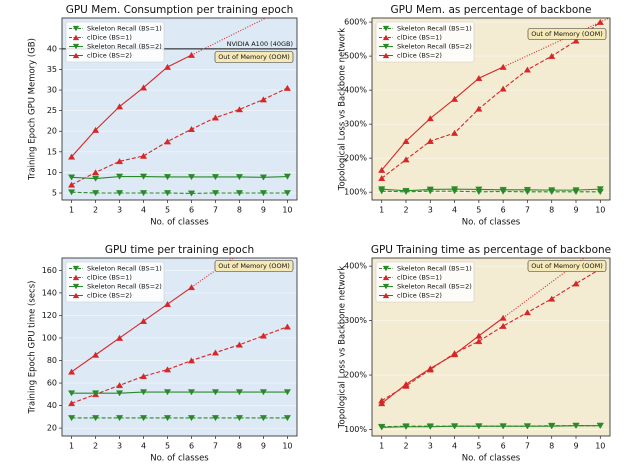 This screenshot has height=464, width=640. What do you see at coordinates (109, 296) in the screenshot?
I see `legend-label: clDice (BS=2)` at bounding box center [109, 296].